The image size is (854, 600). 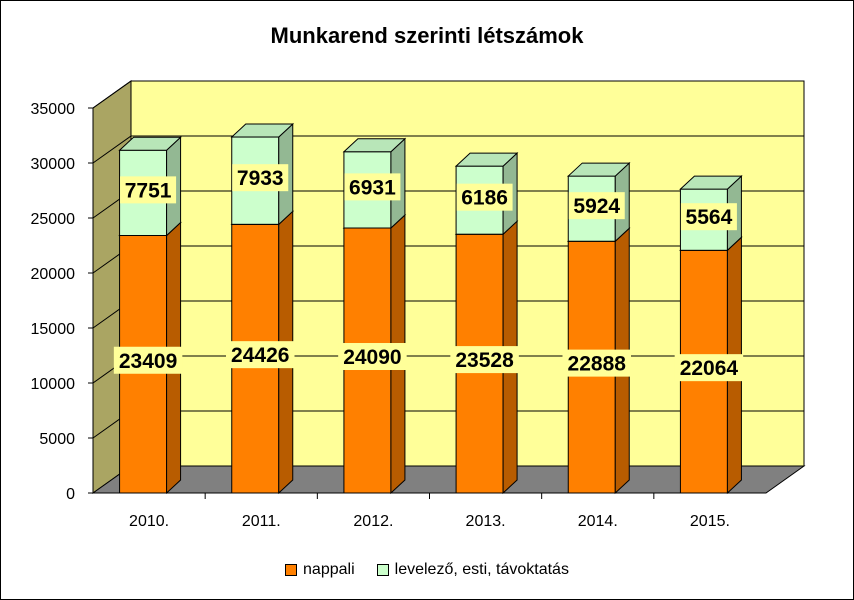 I want to click on data-label-nappali: 22888, so click(x=597, y=364).